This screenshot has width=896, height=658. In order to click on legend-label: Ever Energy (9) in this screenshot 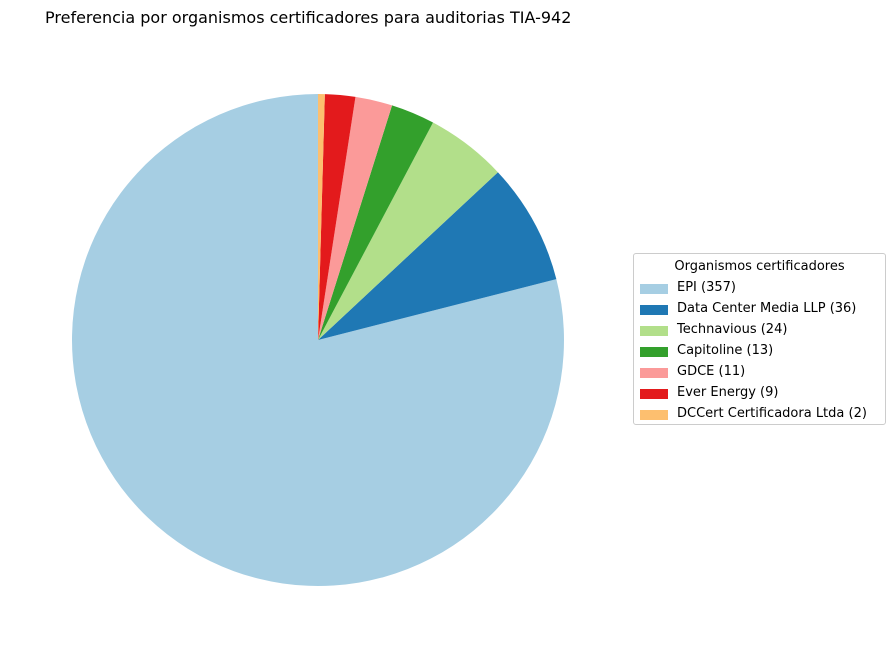, I will do `click(728, 392)`.